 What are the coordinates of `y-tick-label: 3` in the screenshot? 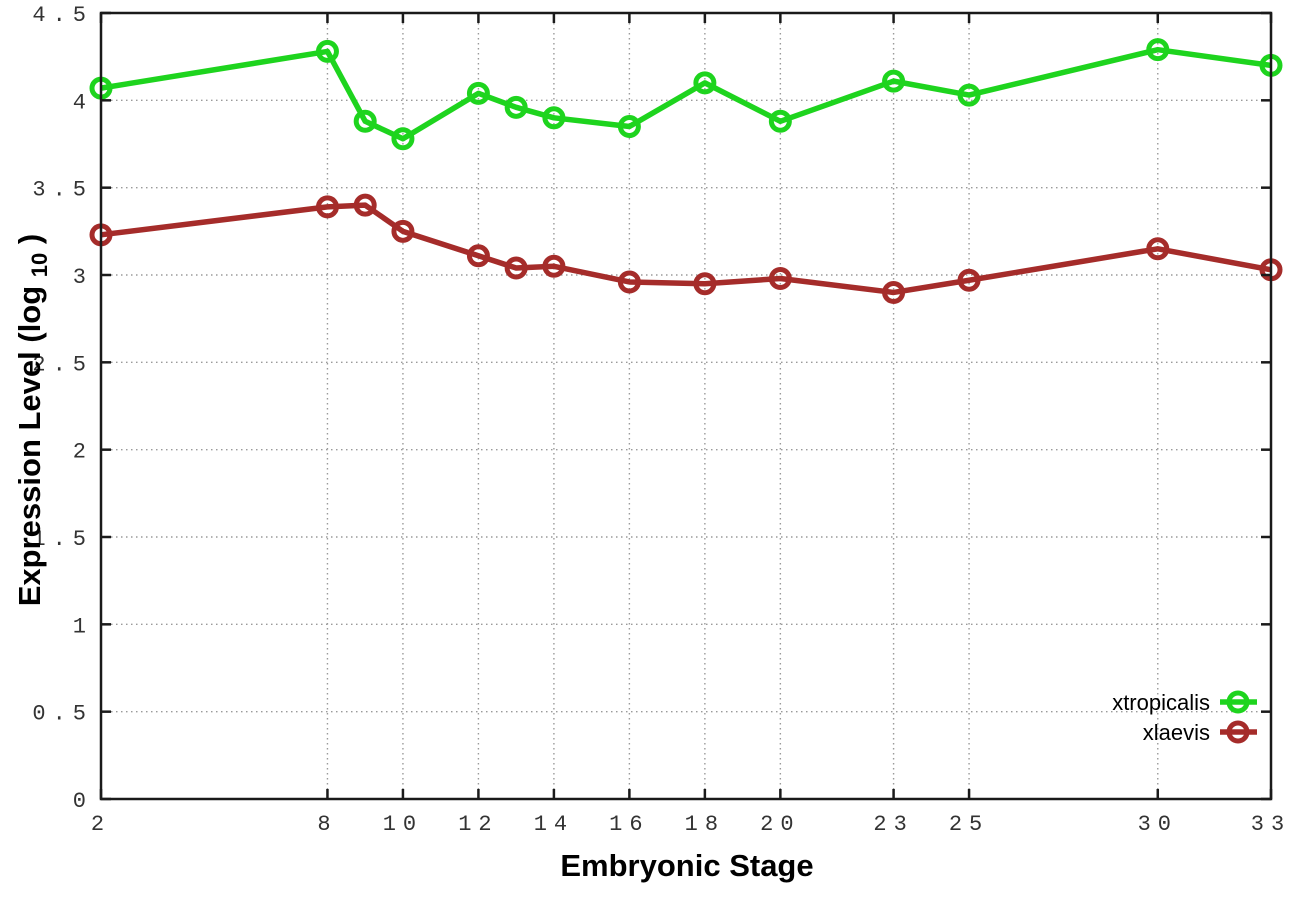 It's located at (83, 277).